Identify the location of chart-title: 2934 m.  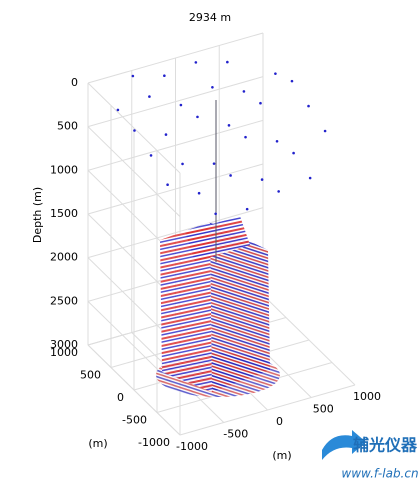
(210, 17).